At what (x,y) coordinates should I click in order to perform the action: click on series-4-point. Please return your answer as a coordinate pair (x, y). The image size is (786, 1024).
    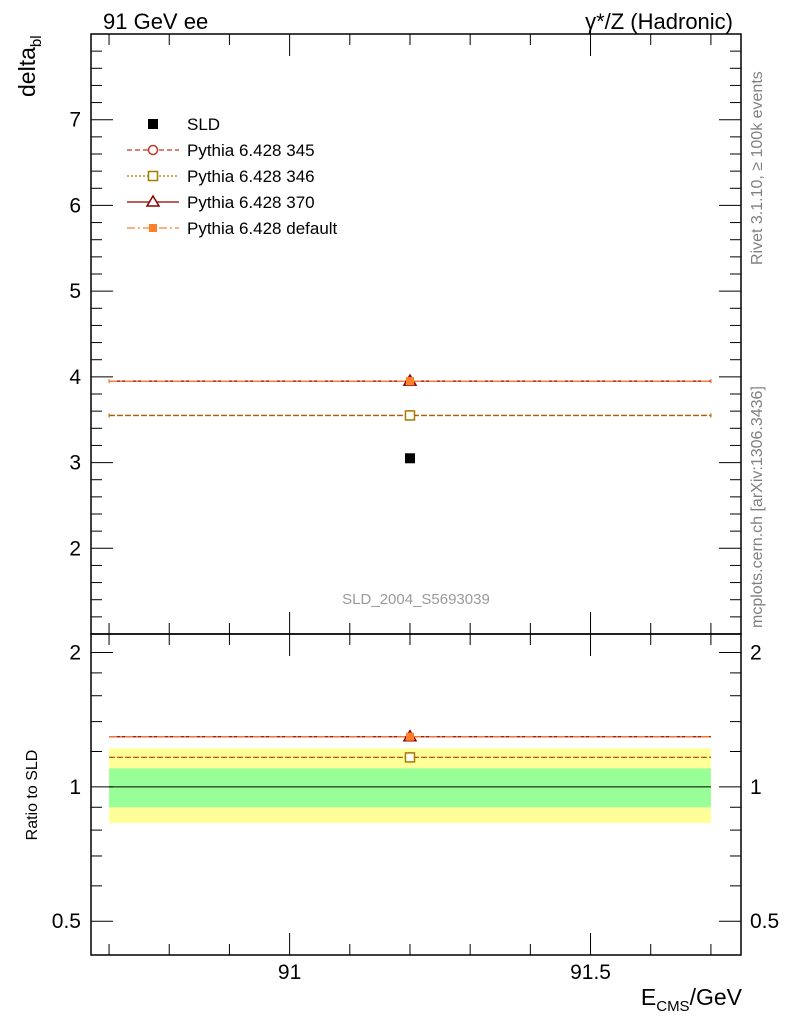
    Looking at the image, I should click on (409, 381).